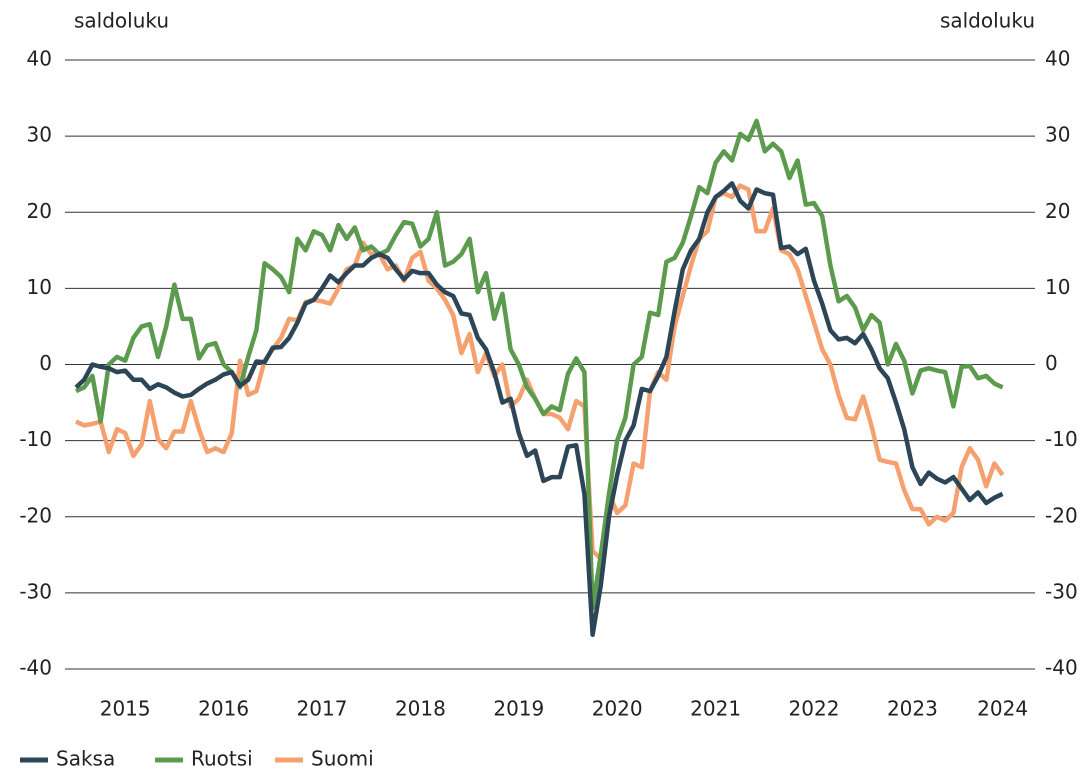 The height and width of the screenshot is (772, 1091). Describe the element at coordinates (912, 709) in the screenshot. I see `x-tick-label: 2023` at that location.